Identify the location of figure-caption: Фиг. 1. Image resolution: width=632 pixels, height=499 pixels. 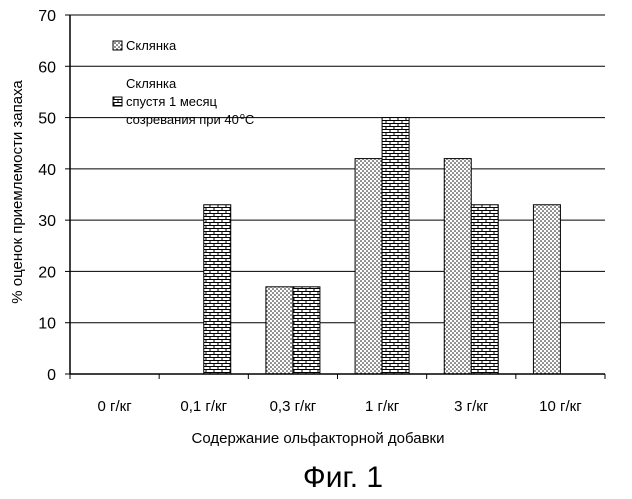
(343, 477).